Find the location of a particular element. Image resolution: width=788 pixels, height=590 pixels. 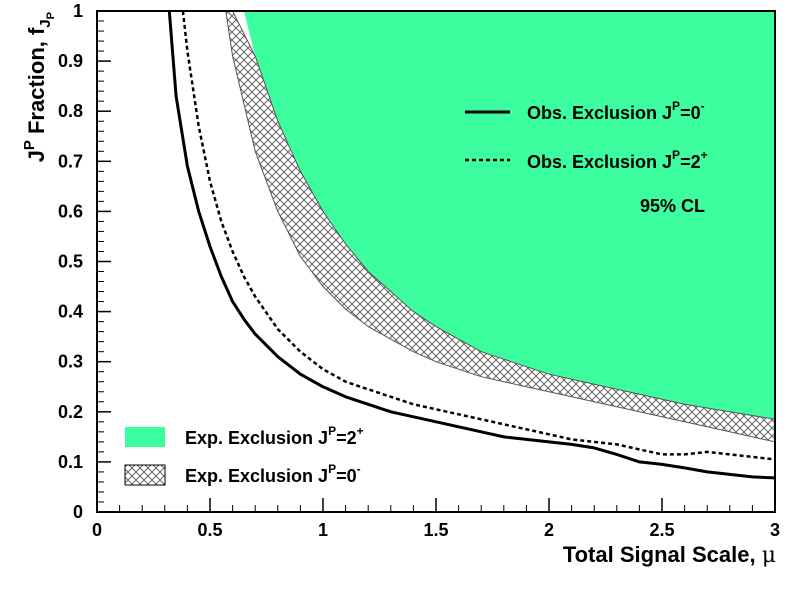

y-axis-title: JP Fraction, fJP is located at coordinates (39, 87).